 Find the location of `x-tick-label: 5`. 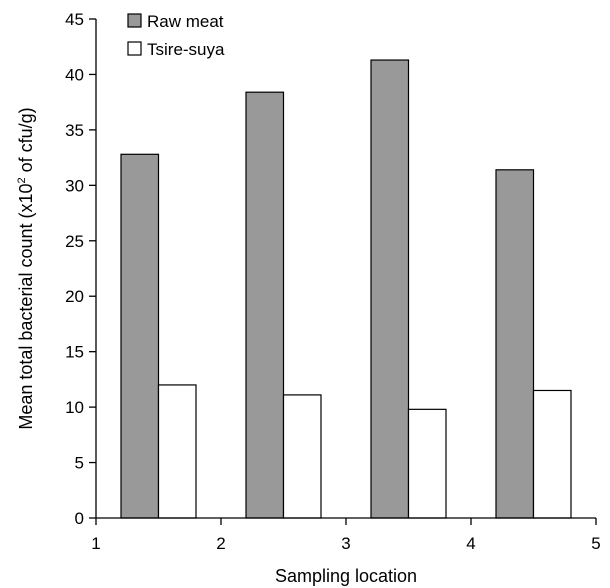

x-tick-label: 5 is located at coordinates (595, 543).